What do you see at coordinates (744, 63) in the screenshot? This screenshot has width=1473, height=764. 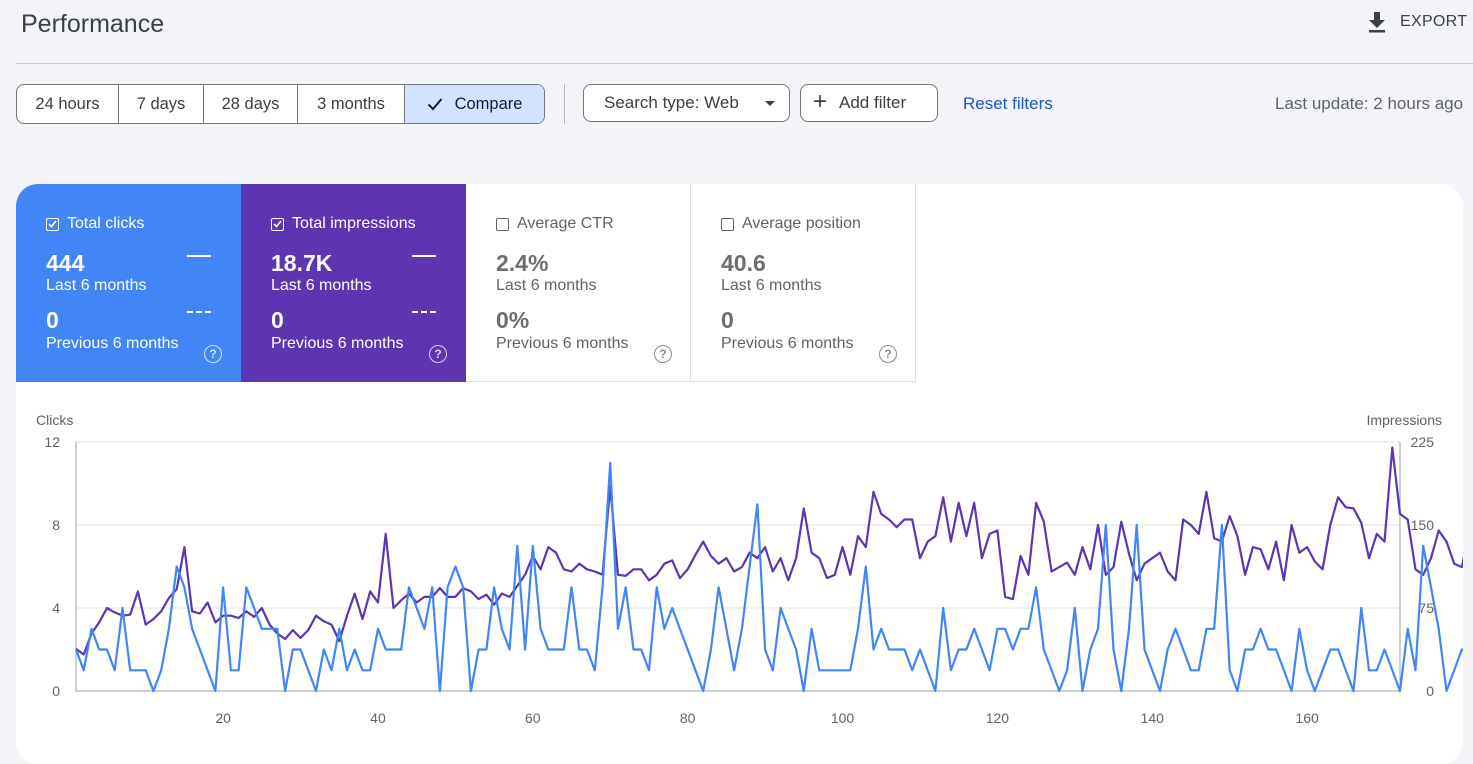 I see `header-divider` at bounding box center [744, 63].